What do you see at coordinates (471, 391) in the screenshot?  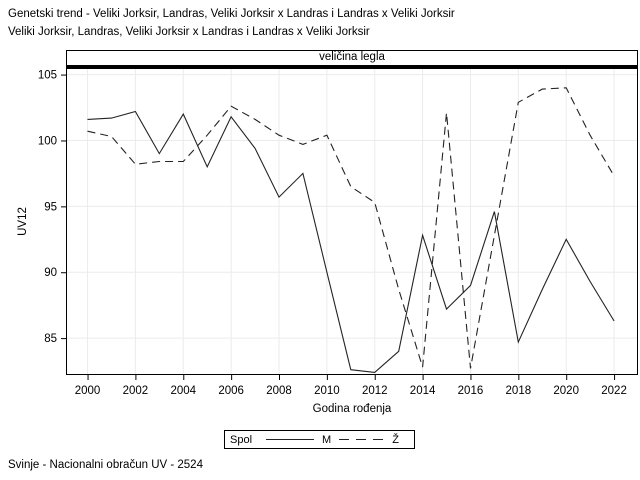 I see `x-tick-label: 2016` at bounding box center [471, 391].